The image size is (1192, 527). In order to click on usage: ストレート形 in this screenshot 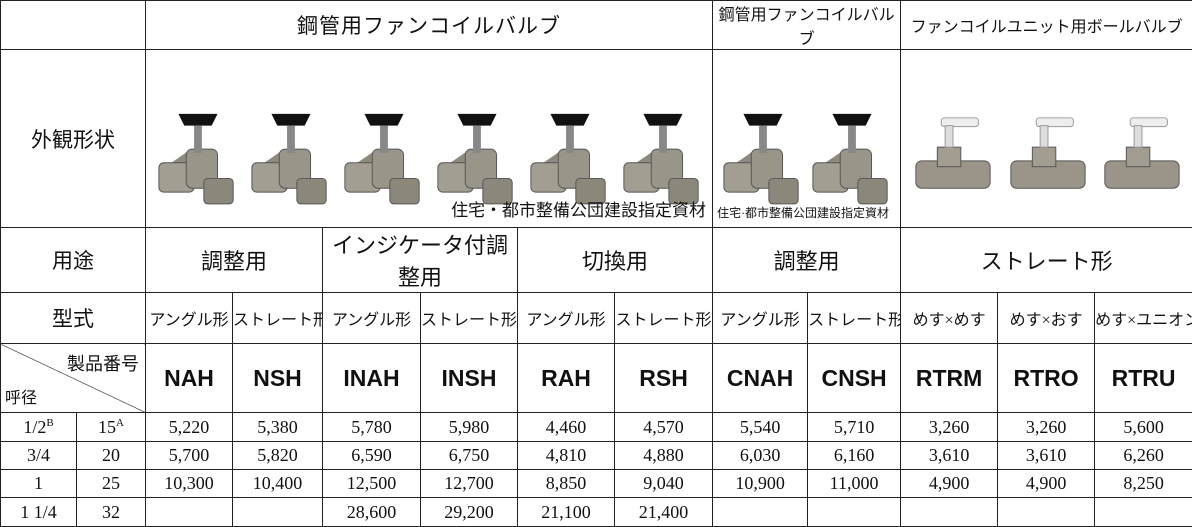, I will do `click(1046, 260)`.